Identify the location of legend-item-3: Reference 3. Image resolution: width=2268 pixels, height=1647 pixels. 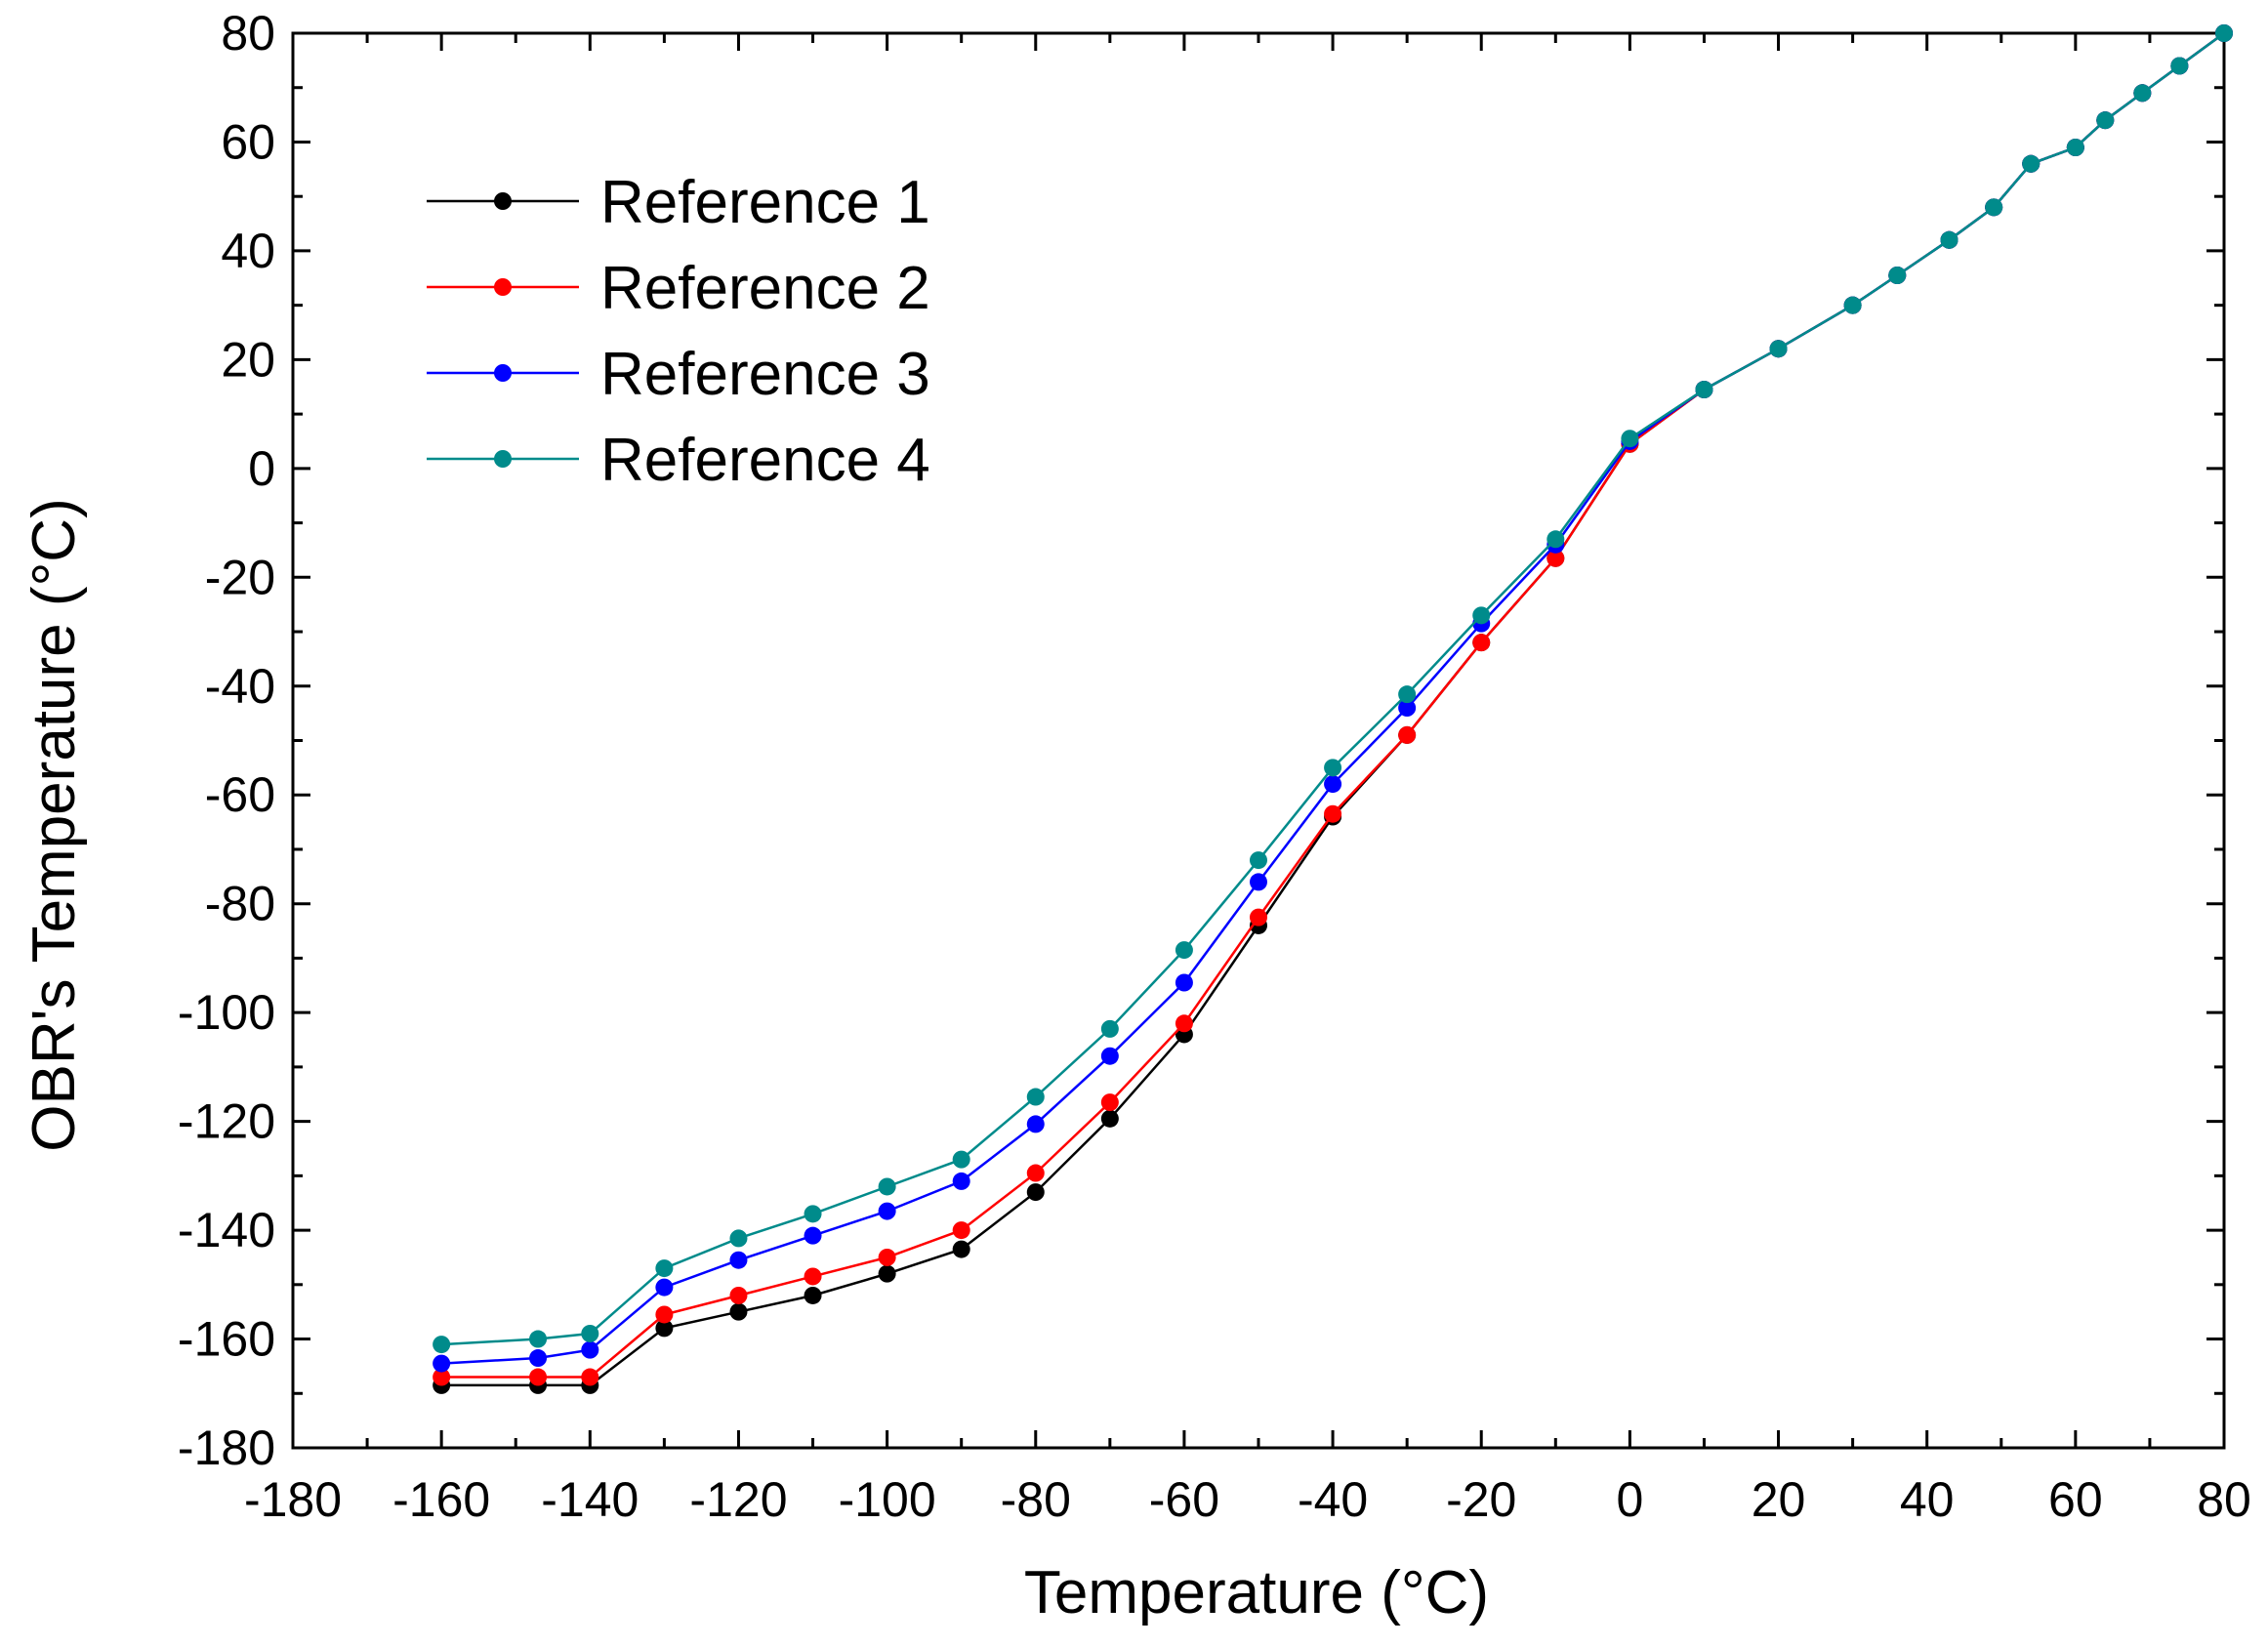
(679, 374).